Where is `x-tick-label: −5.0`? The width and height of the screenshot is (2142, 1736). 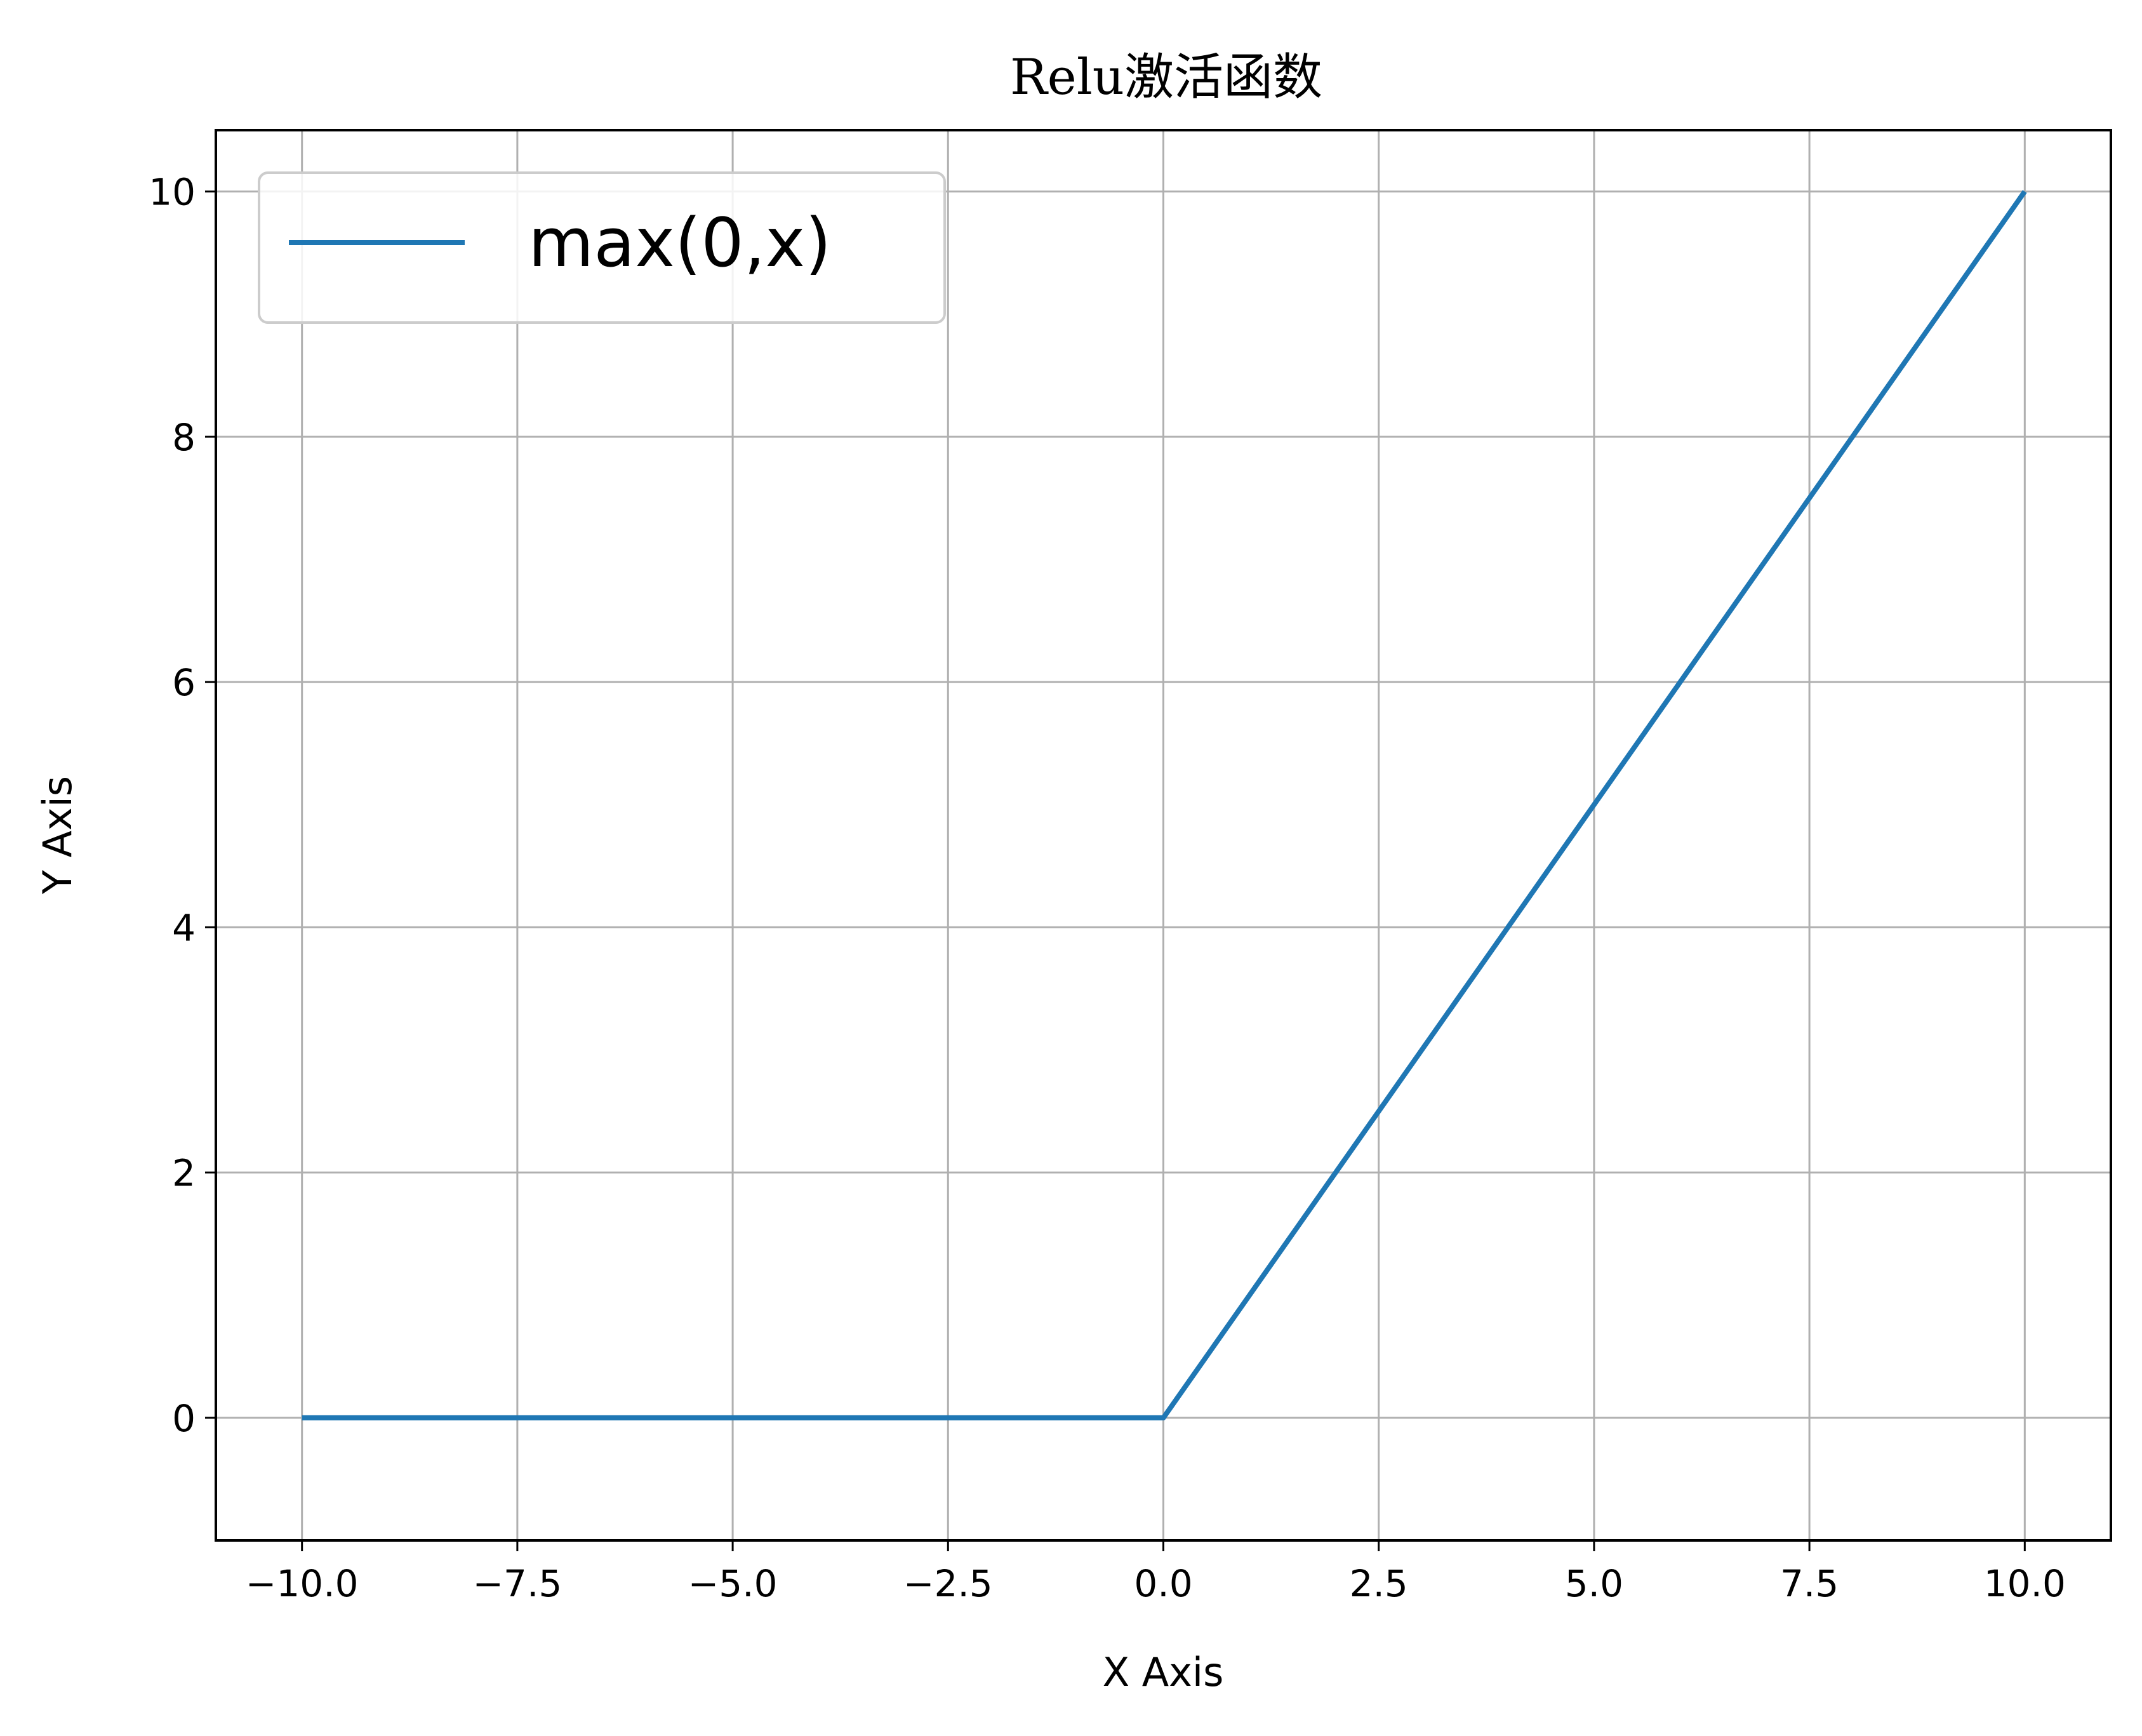
x-tick-label: −5.0 is located at coordinates (733, 1583).